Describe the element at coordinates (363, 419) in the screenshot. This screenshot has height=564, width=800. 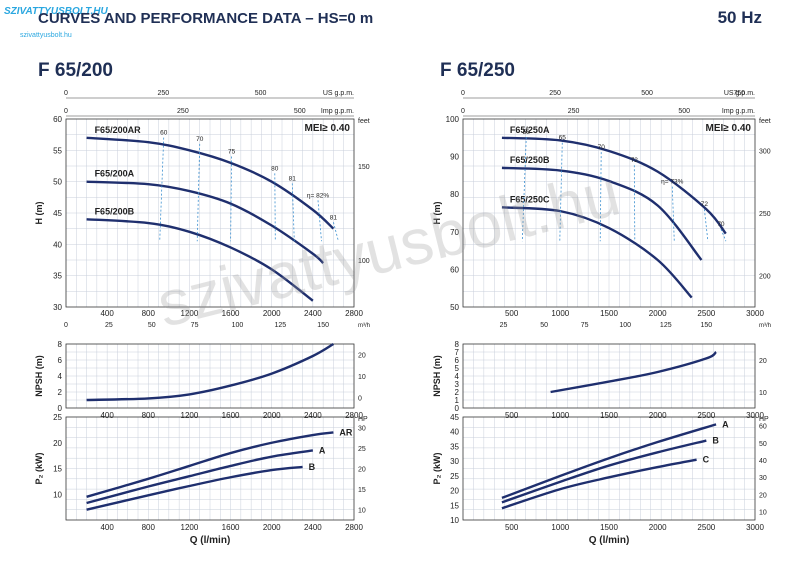
I see `power-panel-0-y2label: HP` at that location.